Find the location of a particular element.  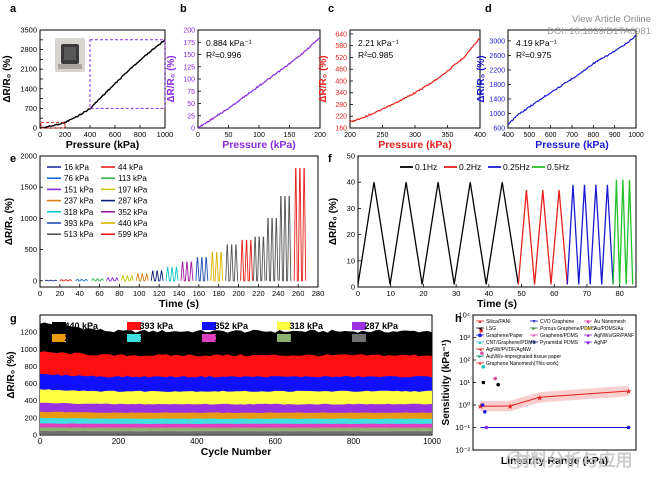

y-tick-label: 1200 is located at coordinates (28, 332).